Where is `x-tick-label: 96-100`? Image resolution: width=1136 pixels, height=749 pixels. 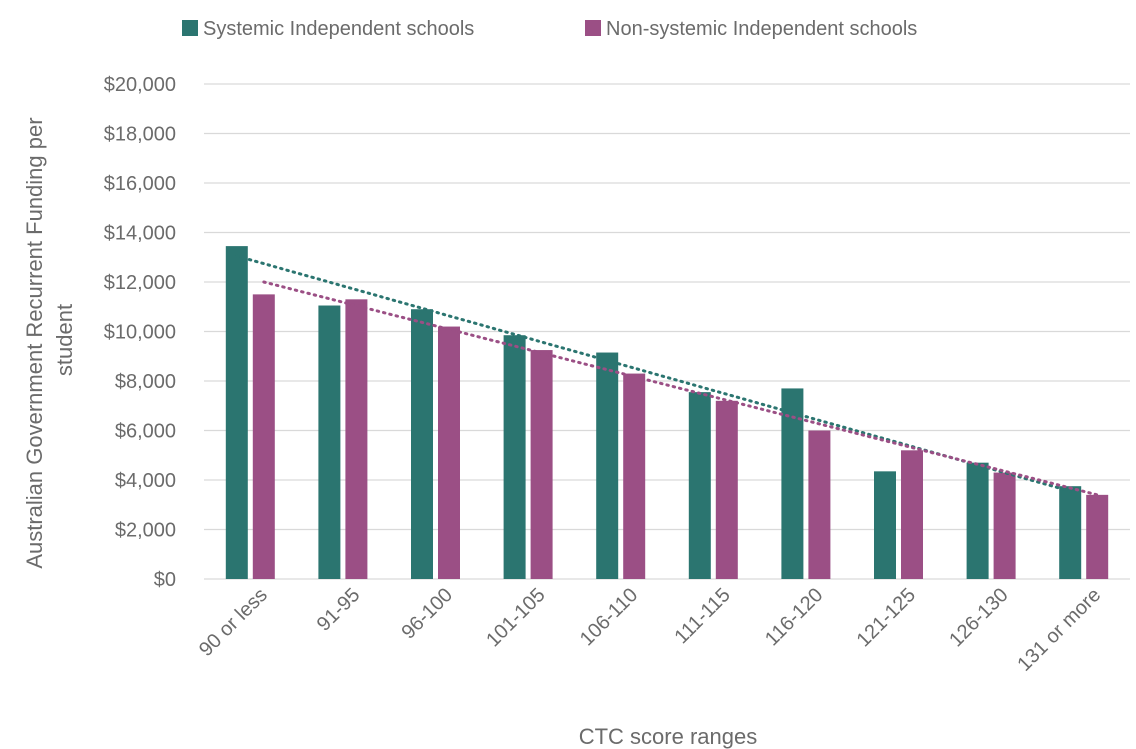 x-tick-label: 96-100 is located at coordinates (427, 614).